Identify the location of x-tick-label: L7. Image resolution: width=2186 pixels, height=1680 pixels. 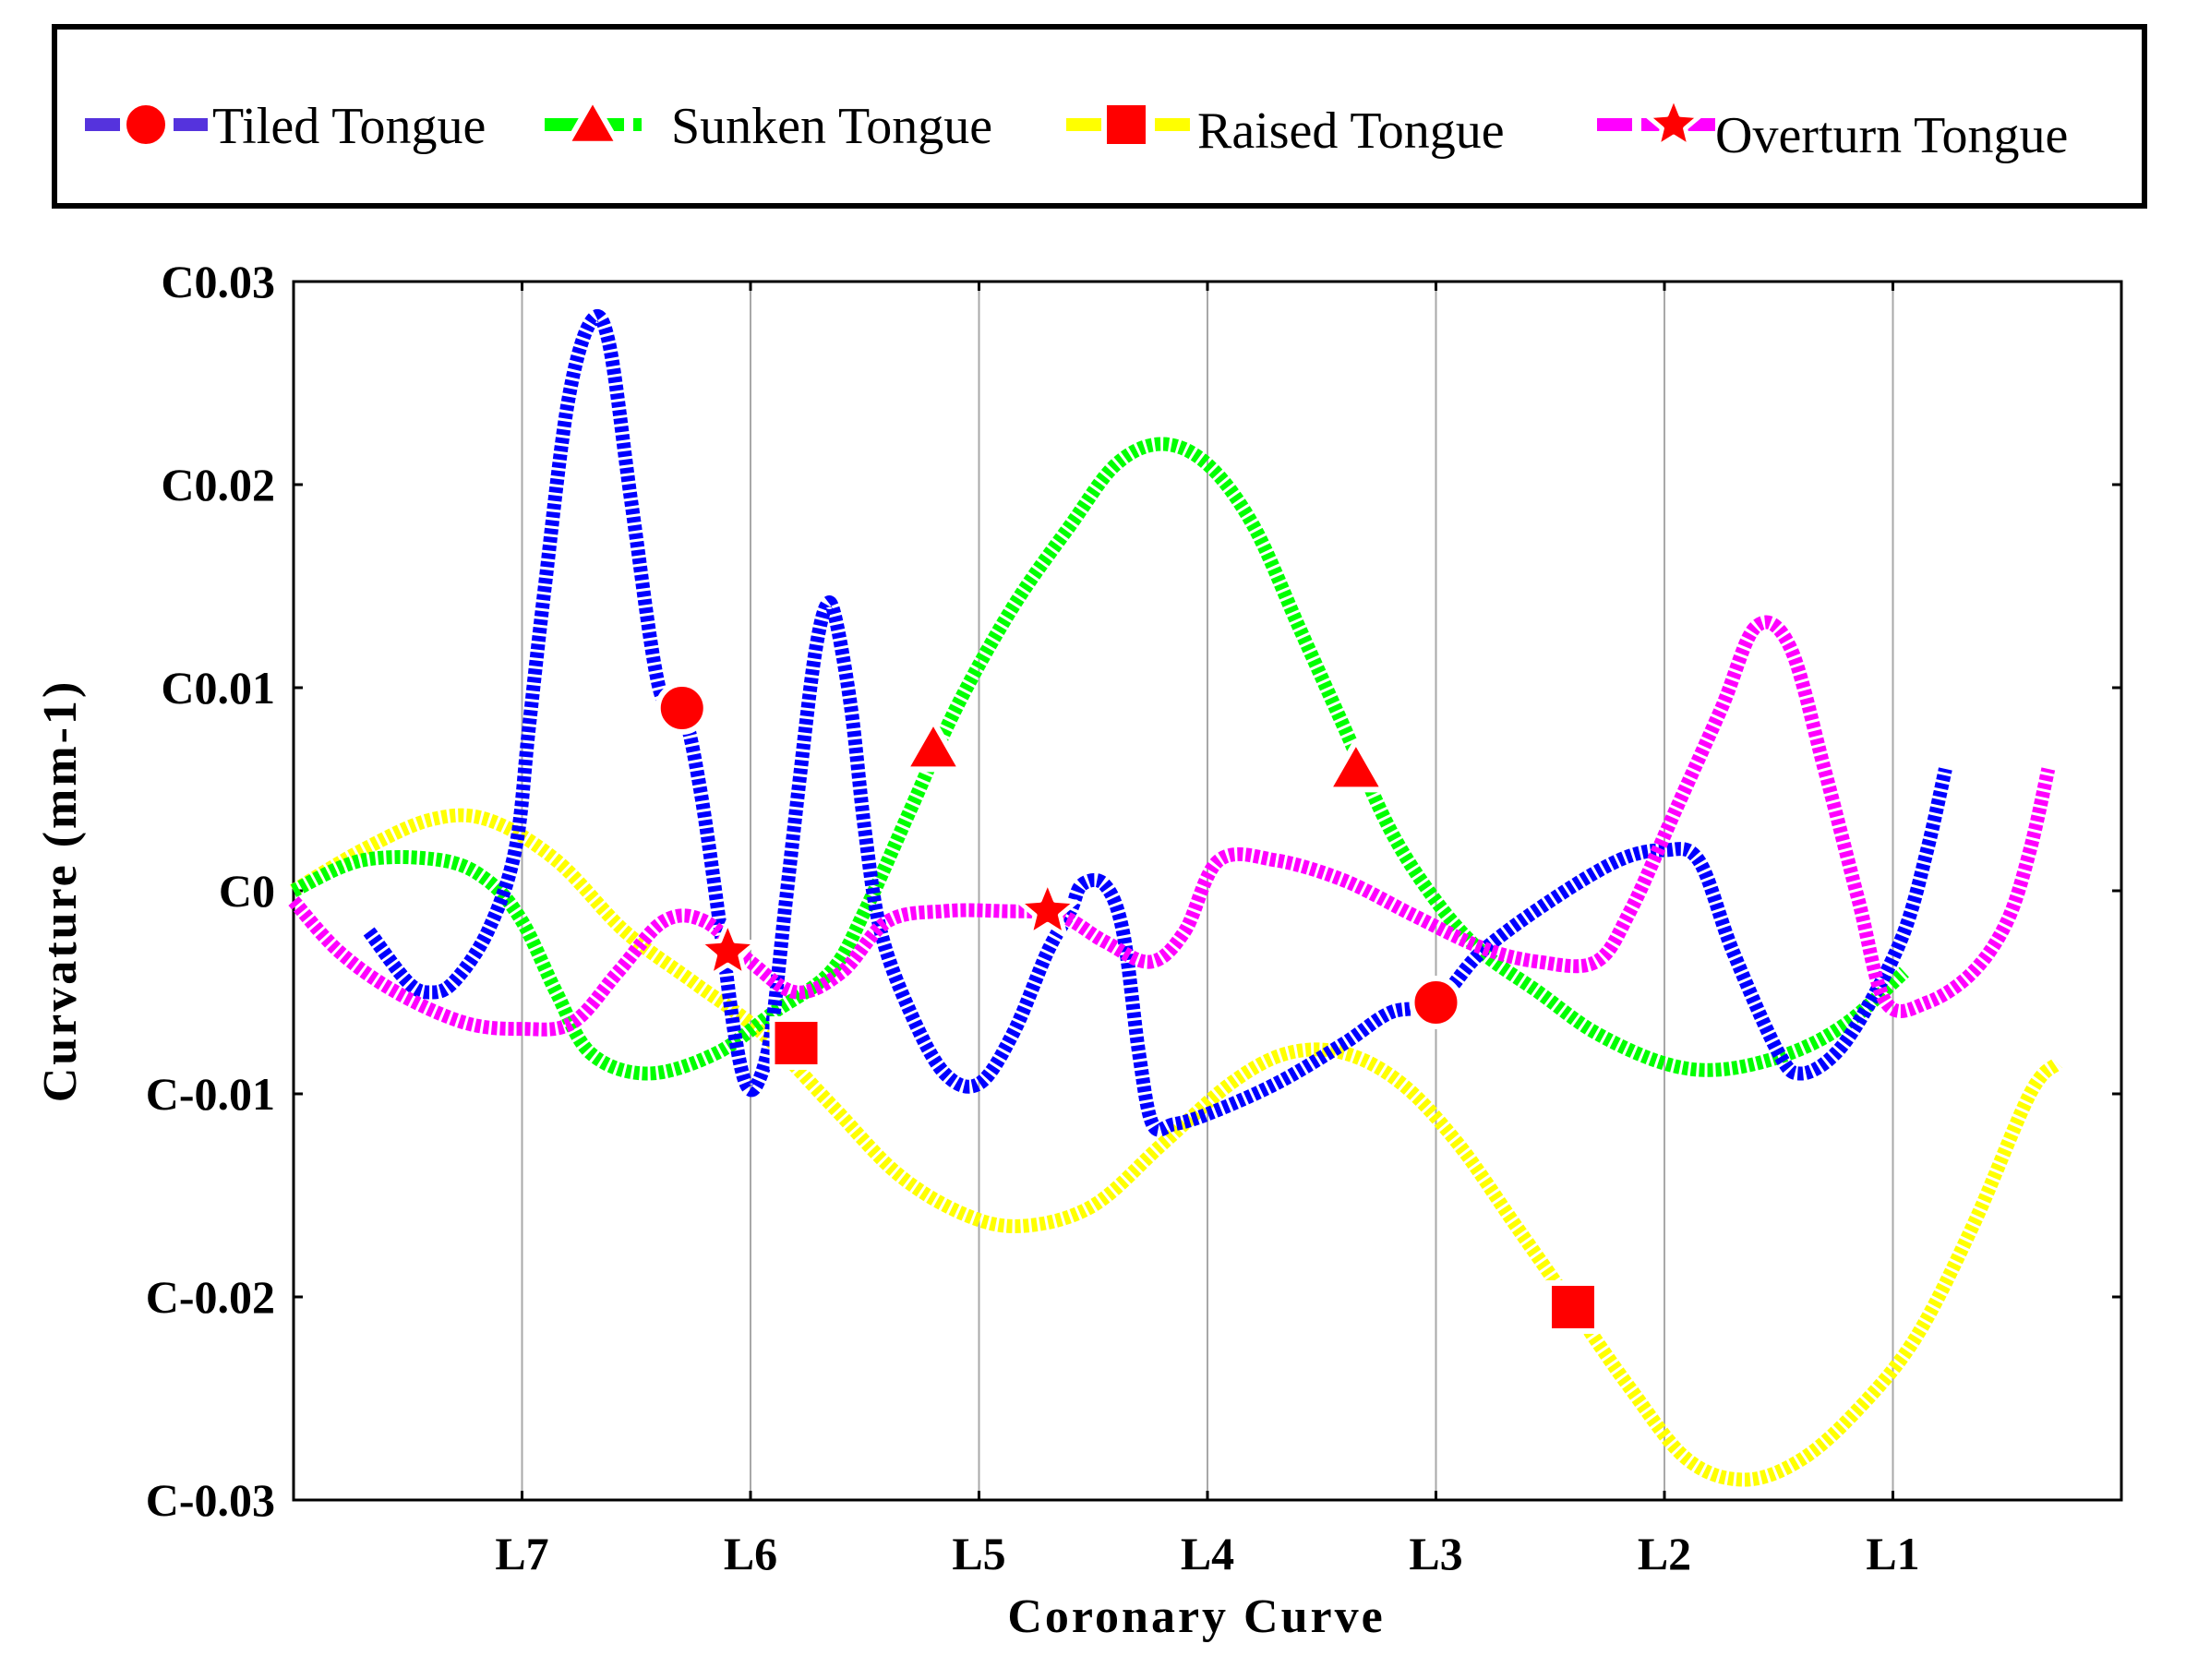
(521, 1553).